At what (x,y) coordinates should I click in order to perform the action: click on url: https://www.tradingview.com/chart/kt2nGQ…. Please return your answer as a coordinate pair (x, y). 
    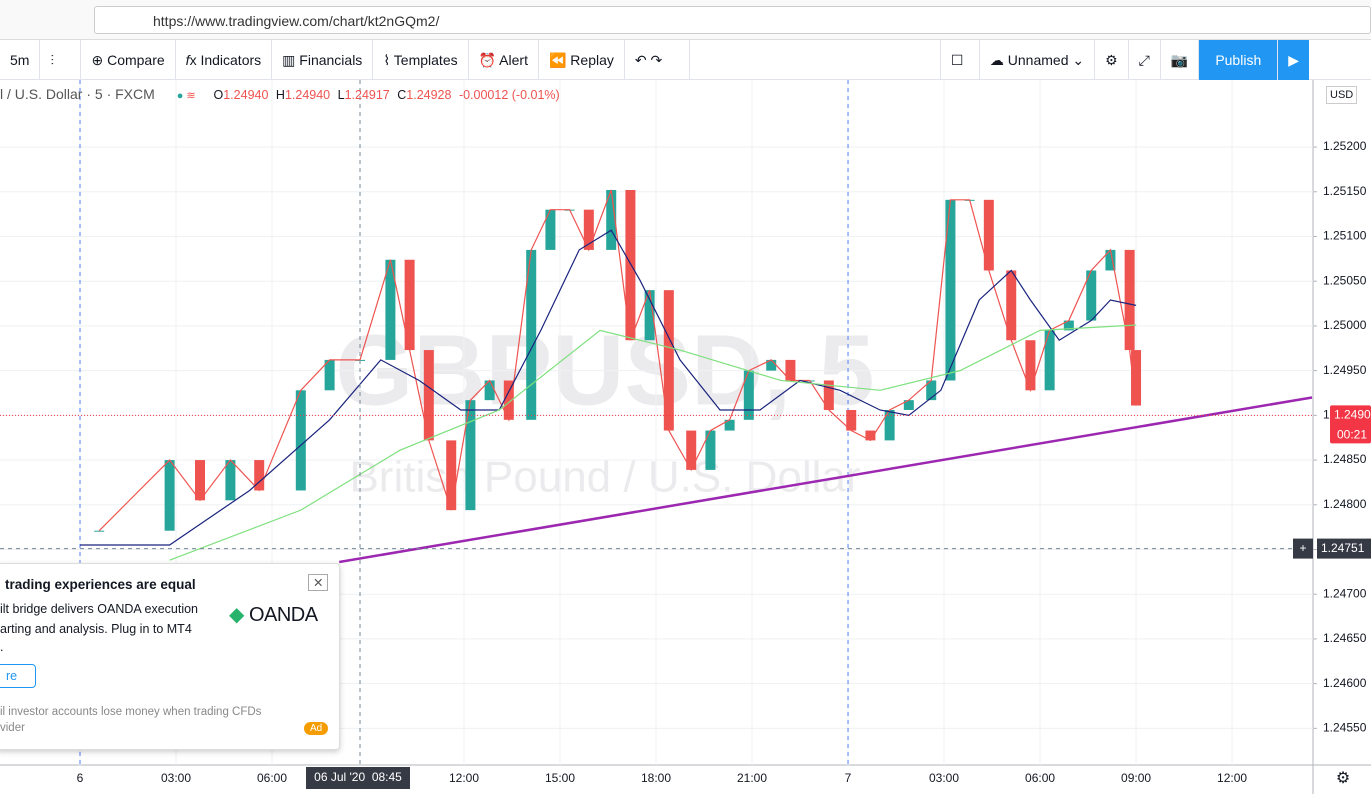
    Looking at the image, I should click on (732, 19).